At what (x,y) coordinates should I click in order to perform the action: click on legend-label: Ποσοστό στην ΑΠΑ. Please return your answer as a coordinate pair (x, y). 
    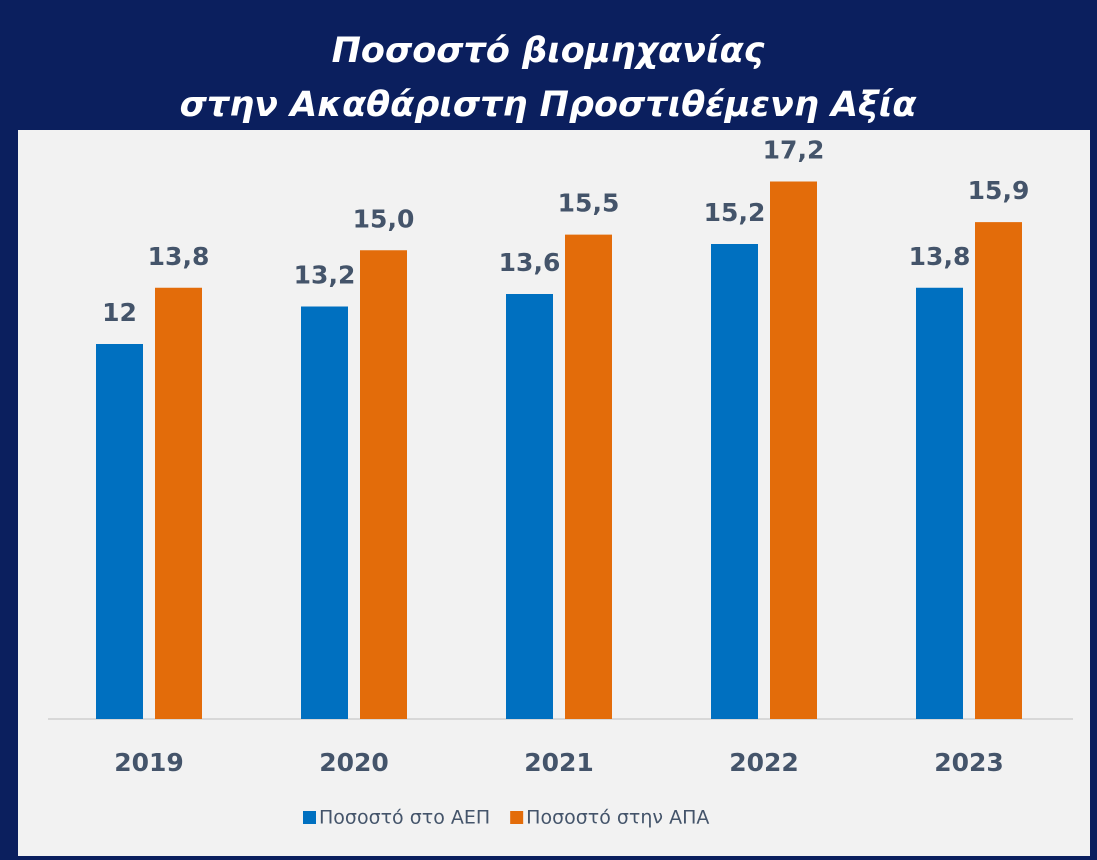
    Looking at the image, I should click on (617, 818).